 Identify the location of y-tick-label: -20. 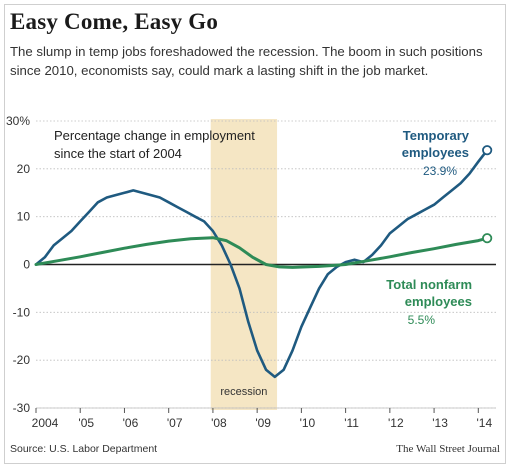
(22, 360).